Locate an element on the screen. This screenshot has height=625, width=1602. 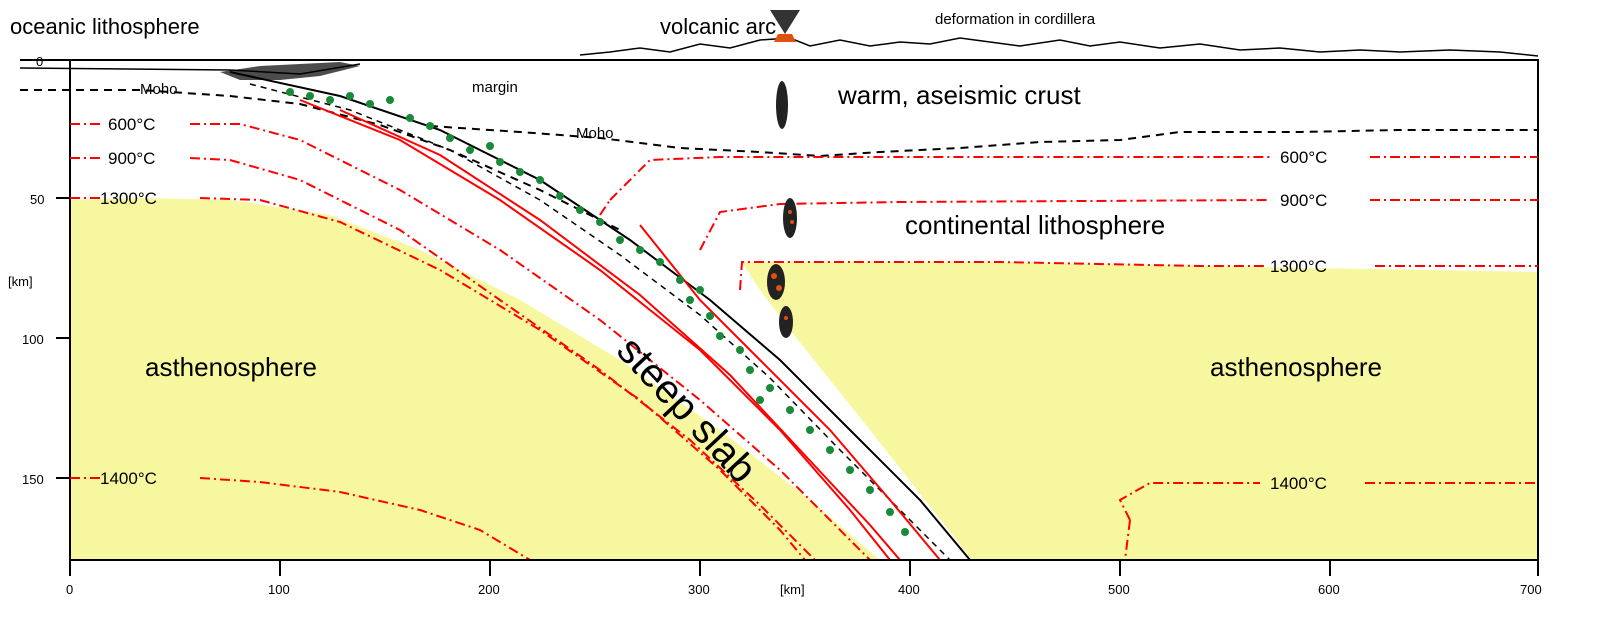
isotherm-label-1400-left: 1400°C is located at coordinates (128, 478).